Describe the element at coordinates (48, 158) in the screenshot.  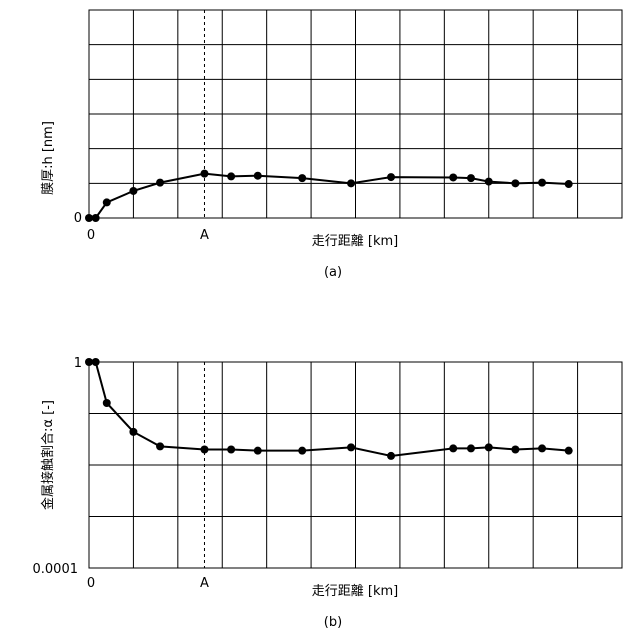
I see `y-axis-label-a: 膜厚:h [nm]` at that location.